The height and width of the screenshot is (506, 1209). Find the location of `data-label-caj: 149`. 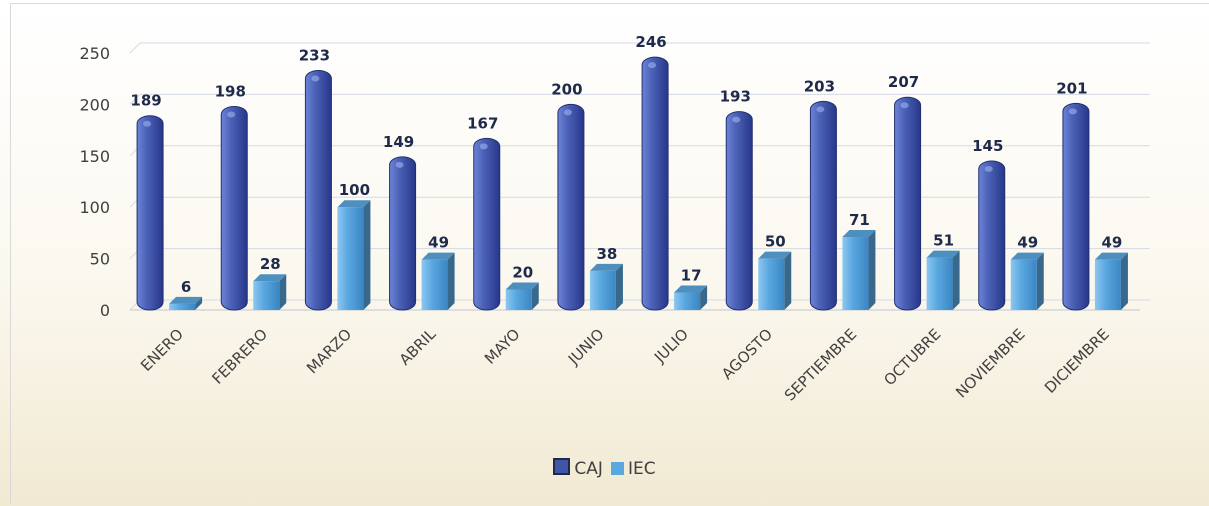

data-label-caj: 149 is located at coordinates (398, 142).